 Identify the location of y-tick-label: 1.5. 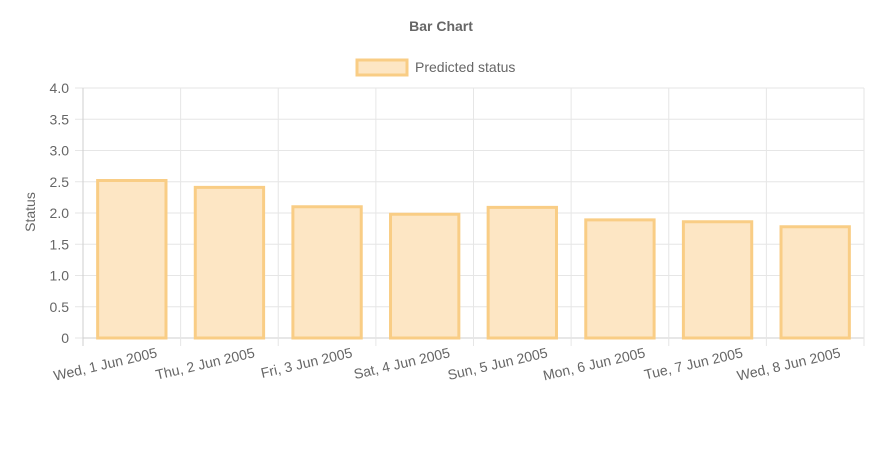
(60, 244).